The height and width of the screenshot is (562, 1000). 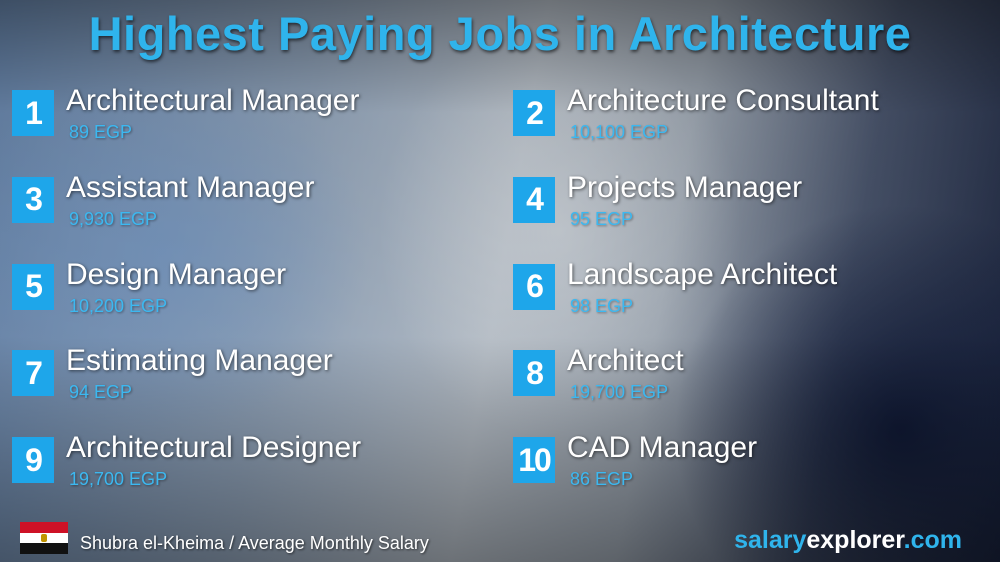 I want to click on job-salary: 10,200 EGP, so click(x=118, y=305).